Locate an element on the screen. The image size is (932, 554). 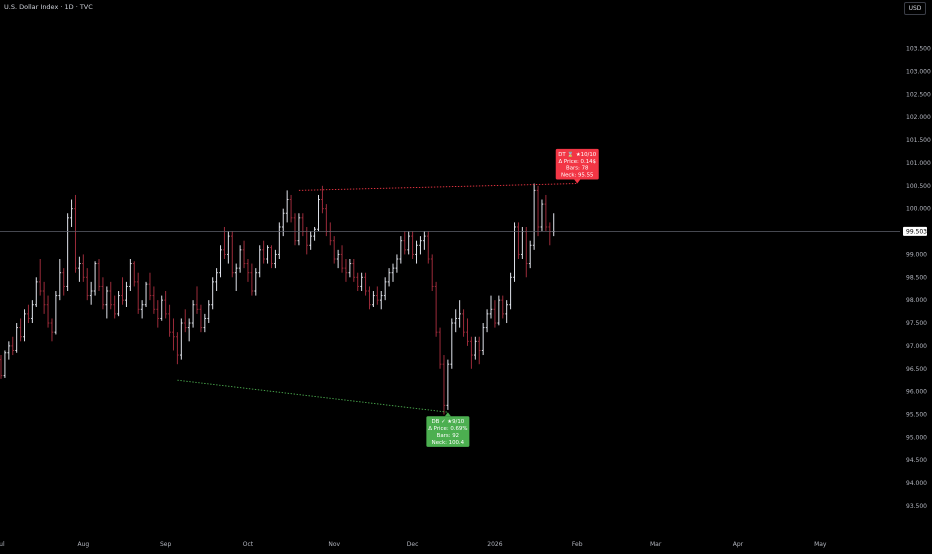
y-tick-label: 96.500 is located at coordinates (916, 369).